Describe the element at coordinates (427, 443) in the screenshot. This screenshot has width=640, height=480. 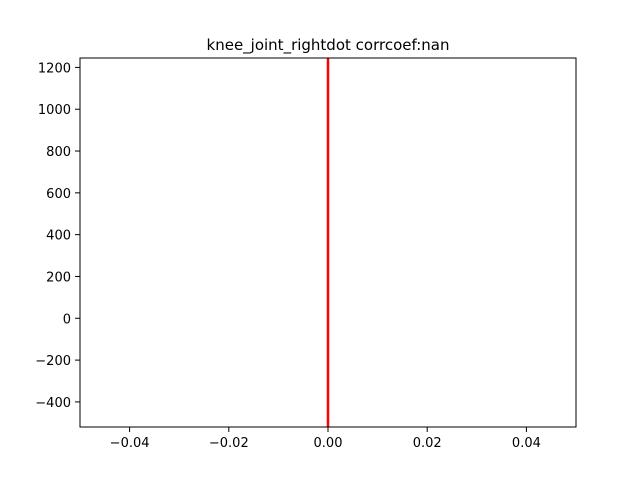
I see `x-tick-label: 0.02` at that location.